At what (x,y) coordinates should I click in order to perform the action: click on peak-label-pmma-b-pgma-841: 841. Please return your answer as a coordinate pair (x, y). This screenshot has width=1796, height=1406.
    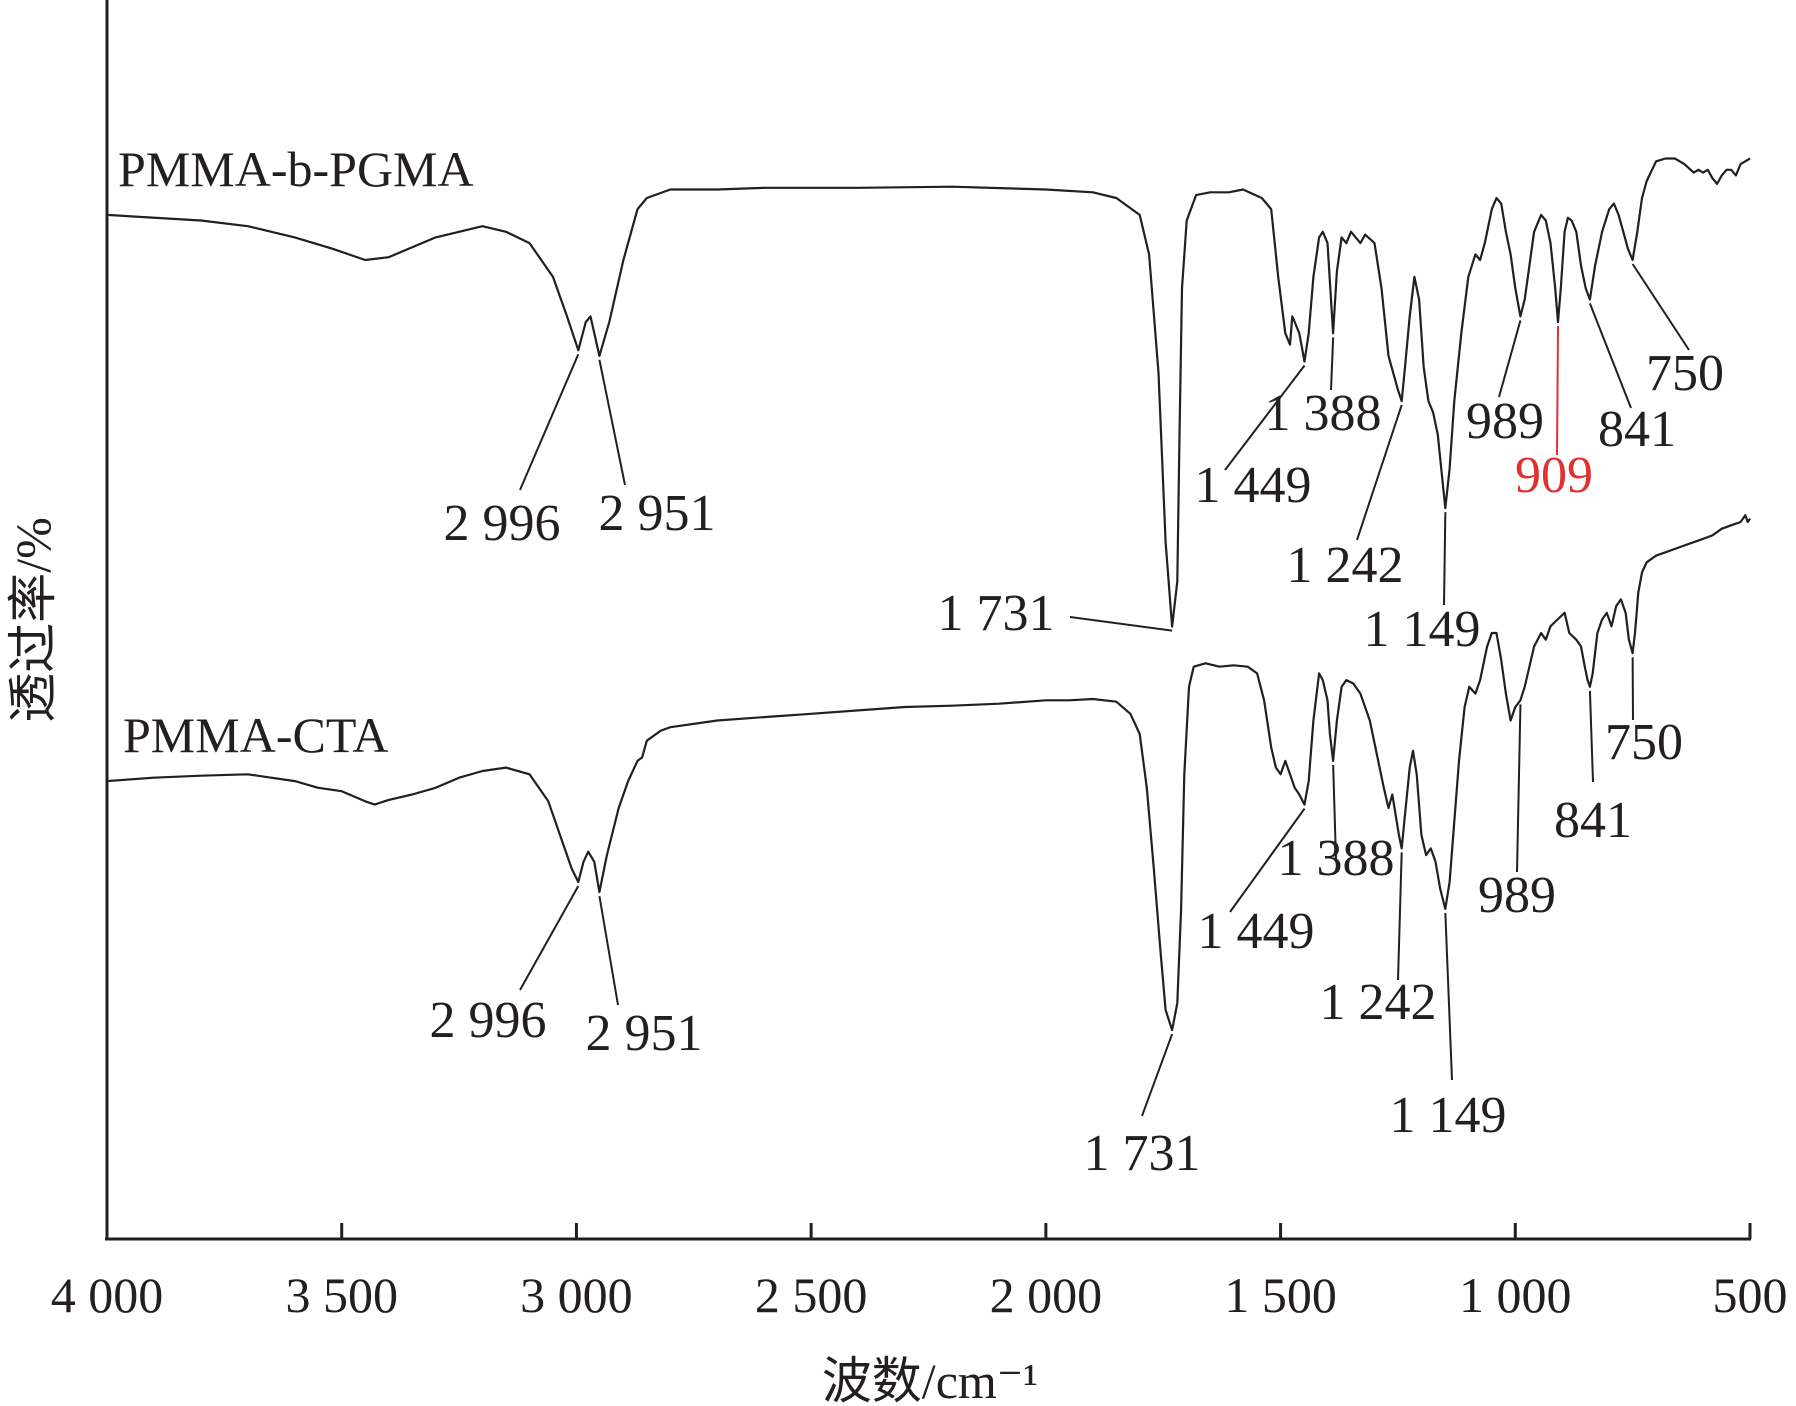
    Looking at the image, I should click on (1637, 429).